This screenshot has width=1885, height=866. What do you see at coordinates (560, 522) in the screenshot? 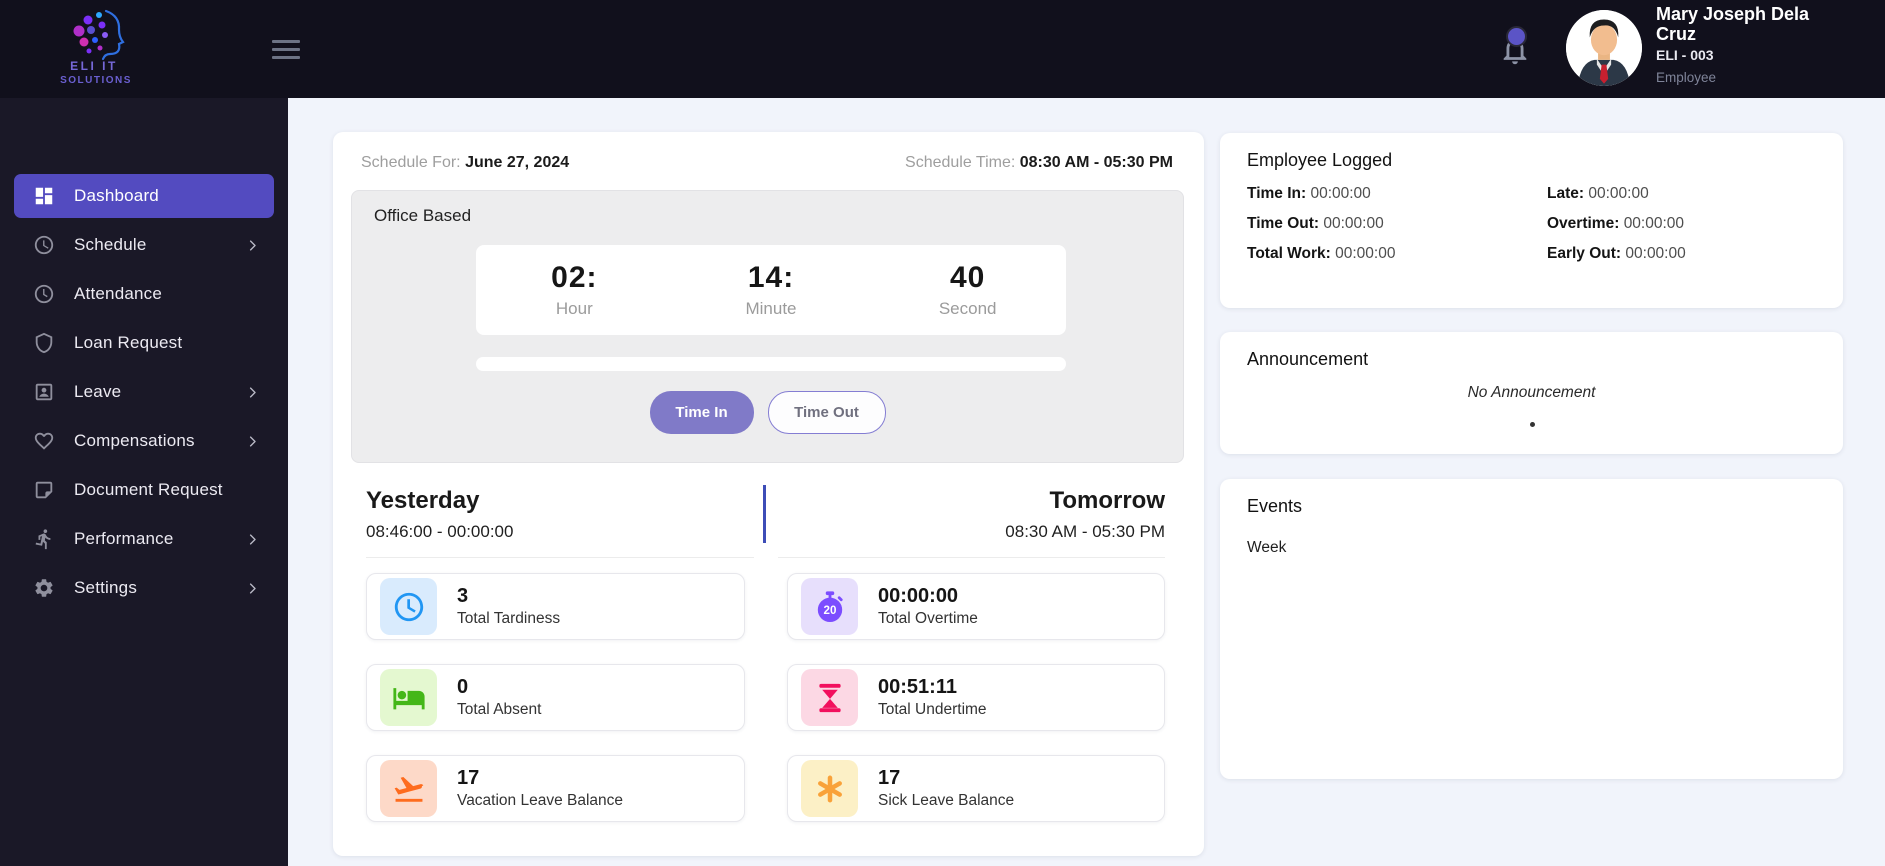
I see `yesterday-summary: Yesterday 08:46:00 - 00:00:00` at bounding box center [560, 522].